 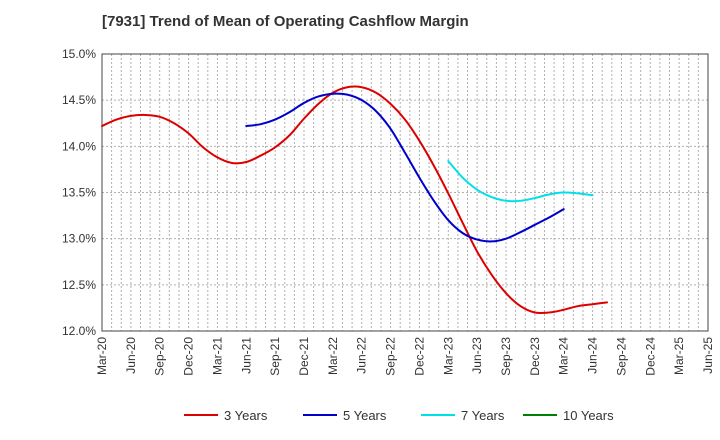 What do you see at coordinates (365, 415) in the screenshot?
I see `legend-label: 5 Years` at bounding box center [365, 415].